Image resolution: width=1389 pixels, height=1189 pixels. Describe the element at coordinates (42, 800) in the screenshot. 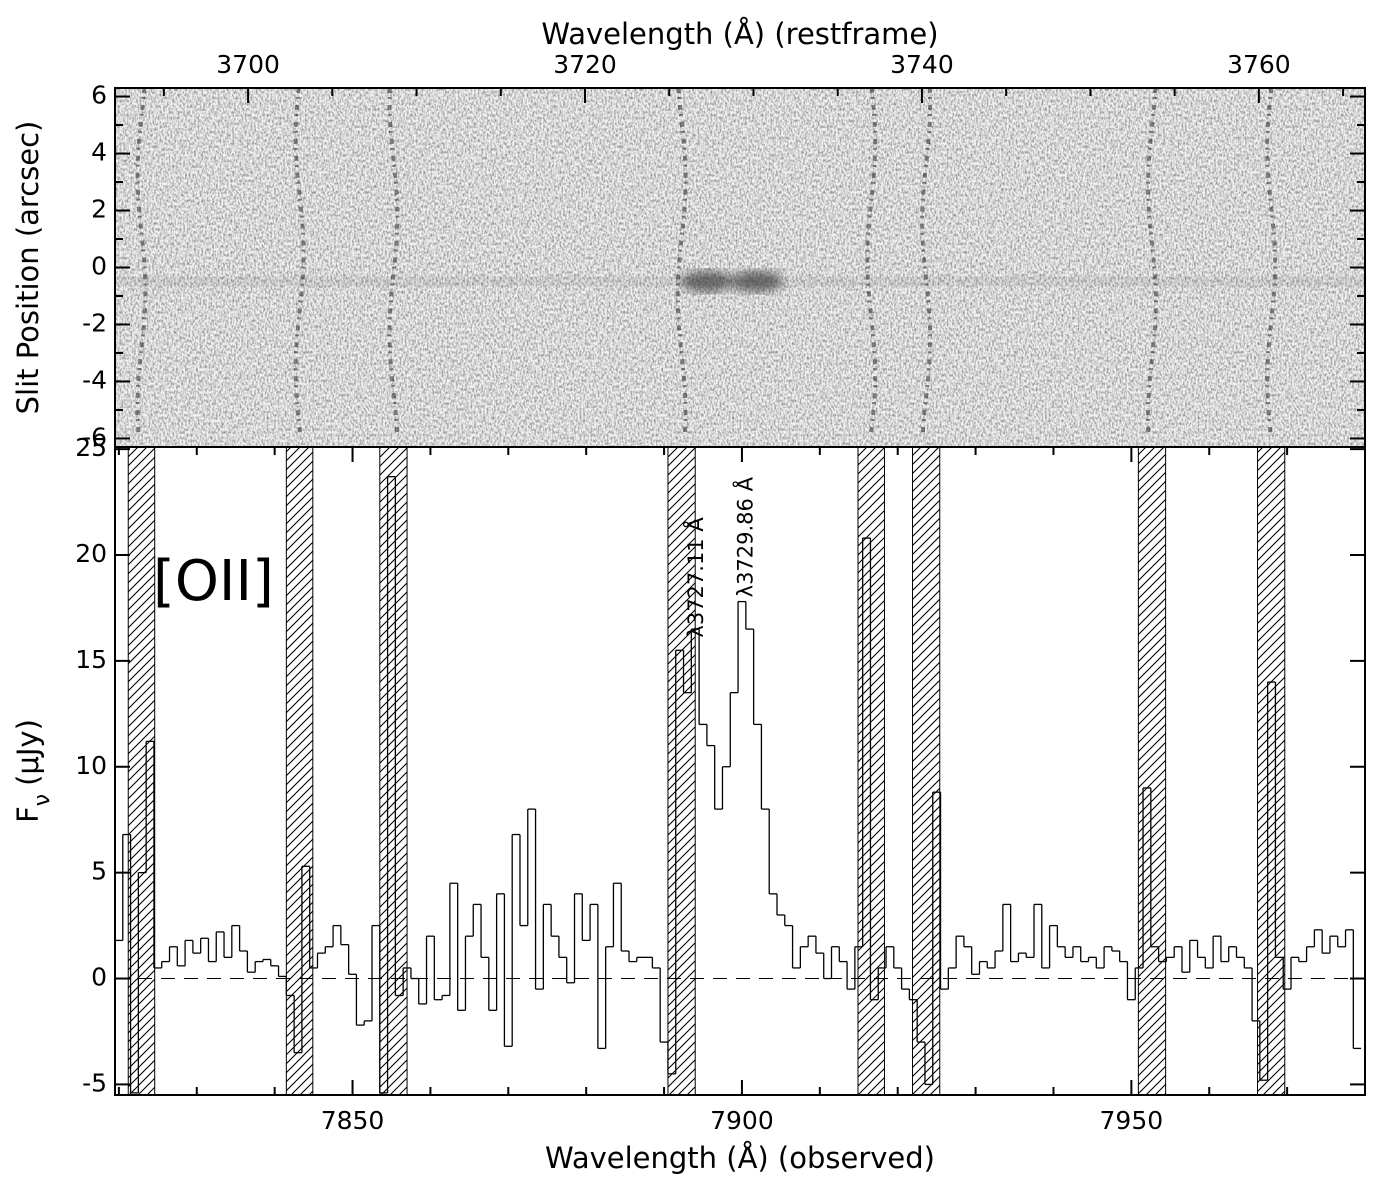

I see `y-axis-title-part: ν` at that location.